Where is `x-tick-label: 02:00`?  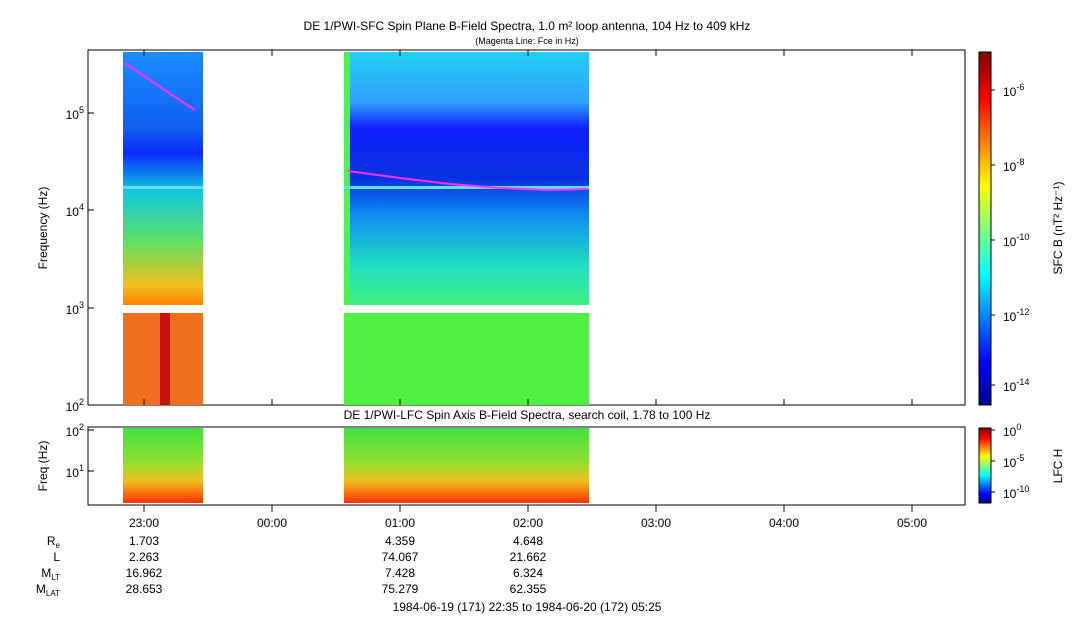
x-tick-label: 02:00 is located at coordinates (528, 523).